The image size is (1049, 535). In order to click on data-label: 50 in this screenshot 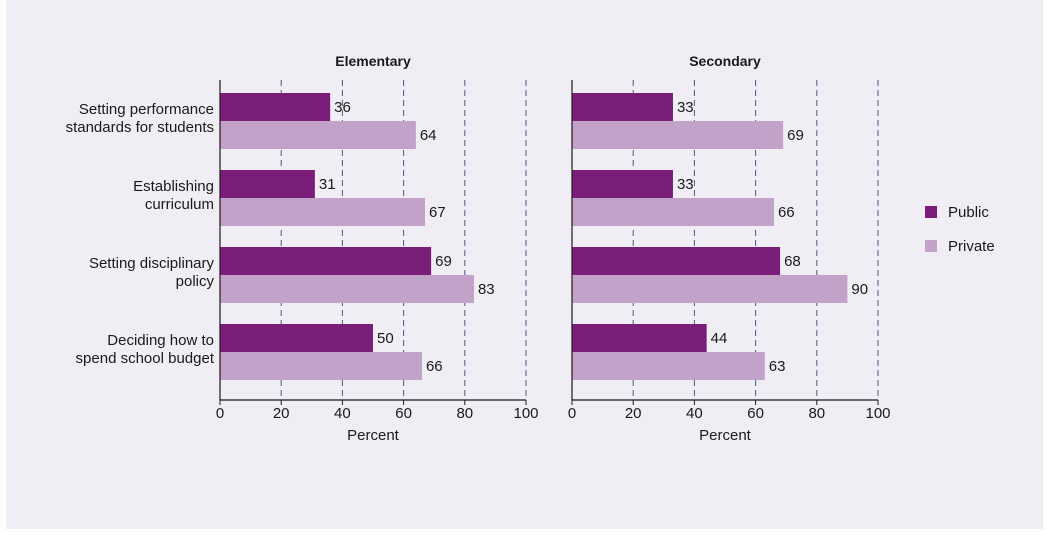, I will do `click(385, 338)`.